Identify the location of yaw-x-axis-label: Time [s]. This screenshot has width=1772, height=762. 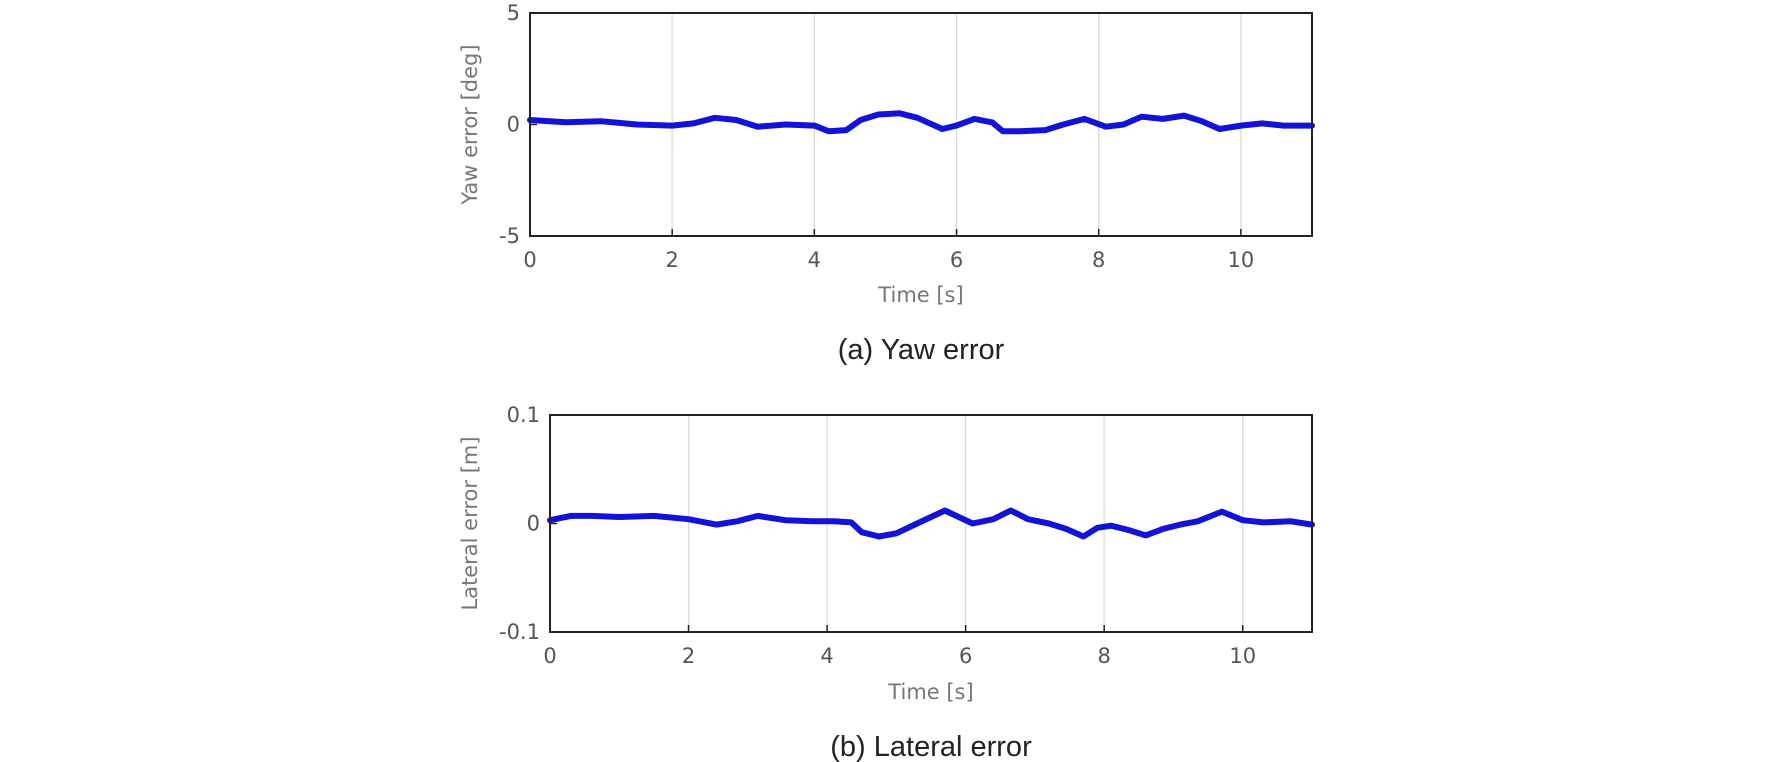
(920, 295).